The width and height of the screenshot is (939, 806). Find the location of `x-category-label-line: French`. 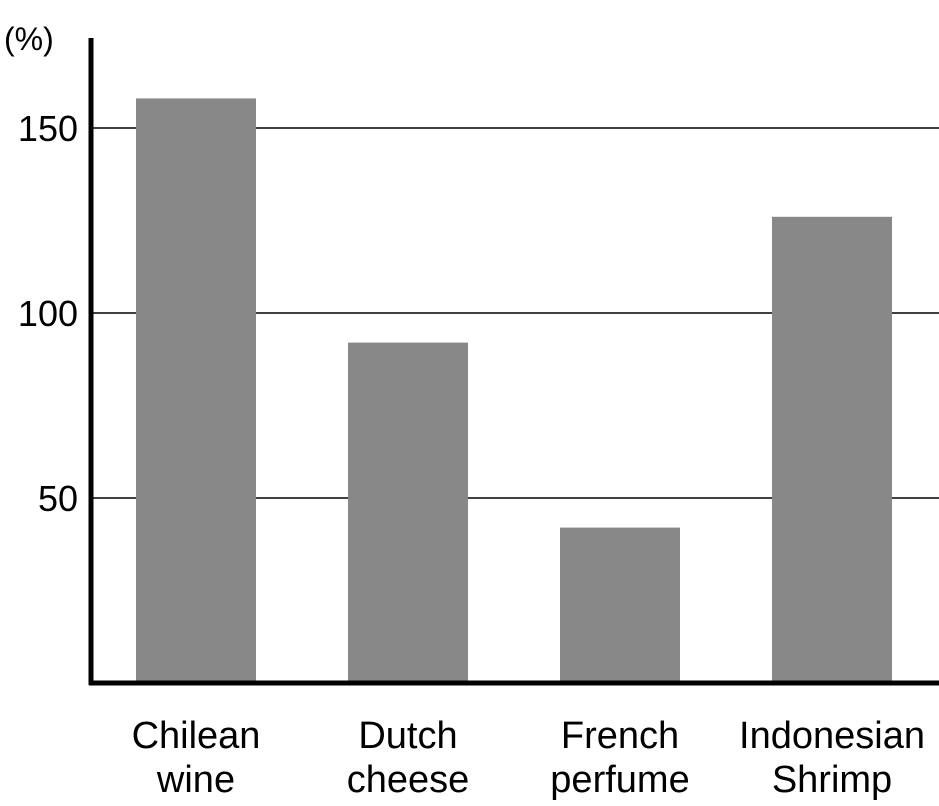

x-category-label-line: French is located at coordinates (620, 736).